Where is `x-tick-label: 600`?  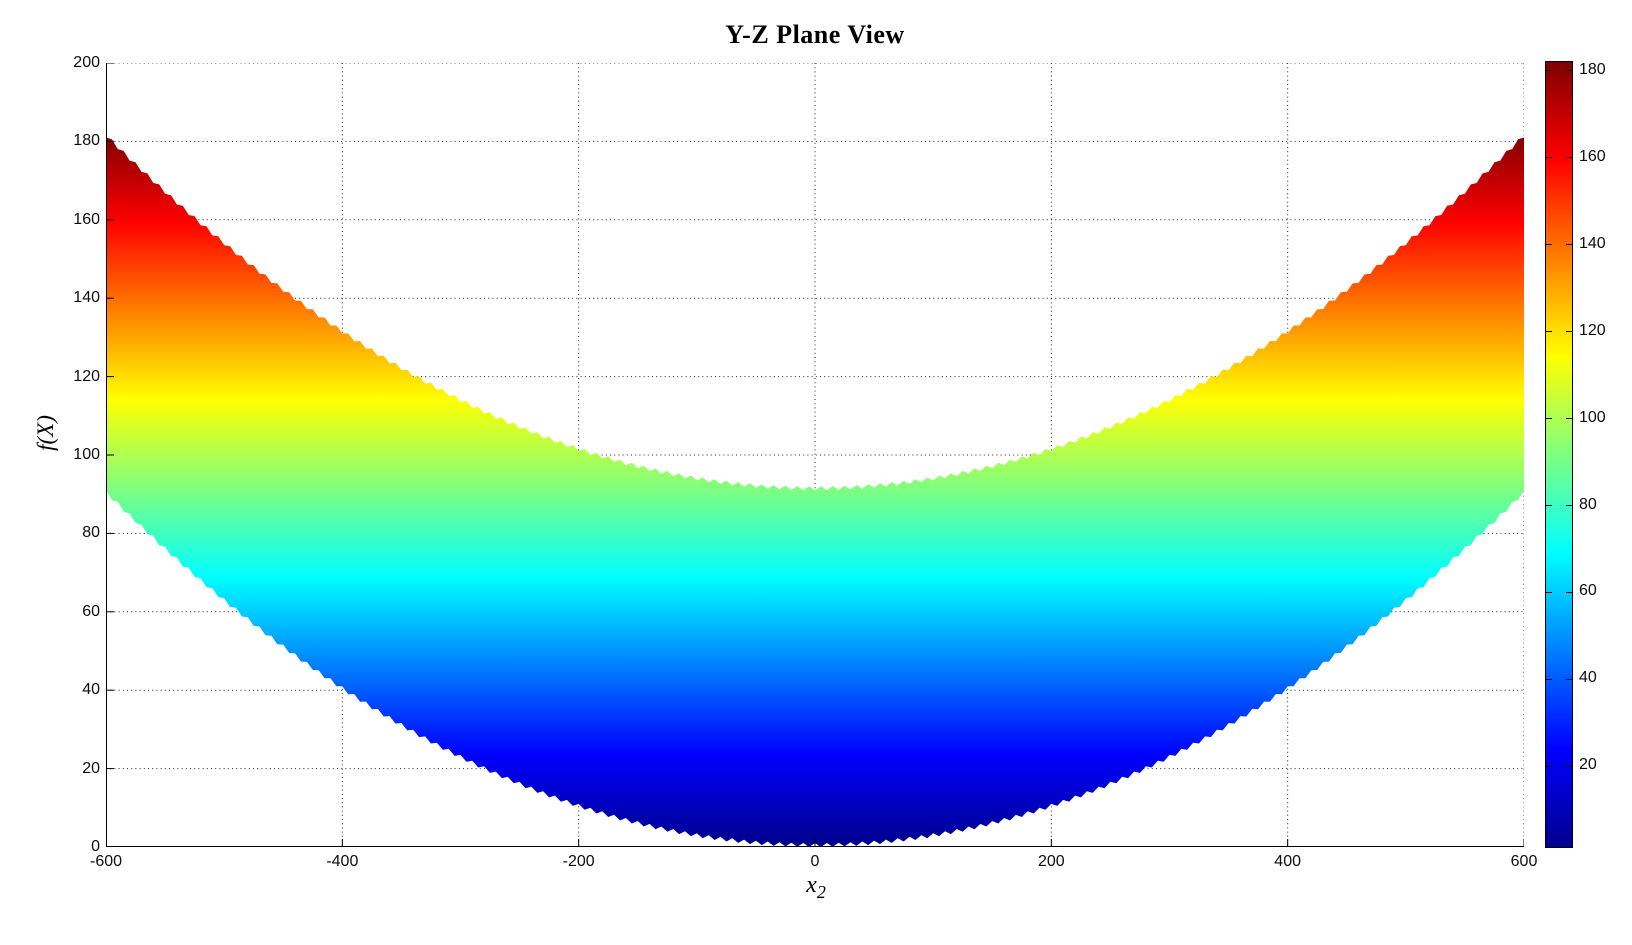
x-tick-label: 600 is located at coordinates (1524, 861).